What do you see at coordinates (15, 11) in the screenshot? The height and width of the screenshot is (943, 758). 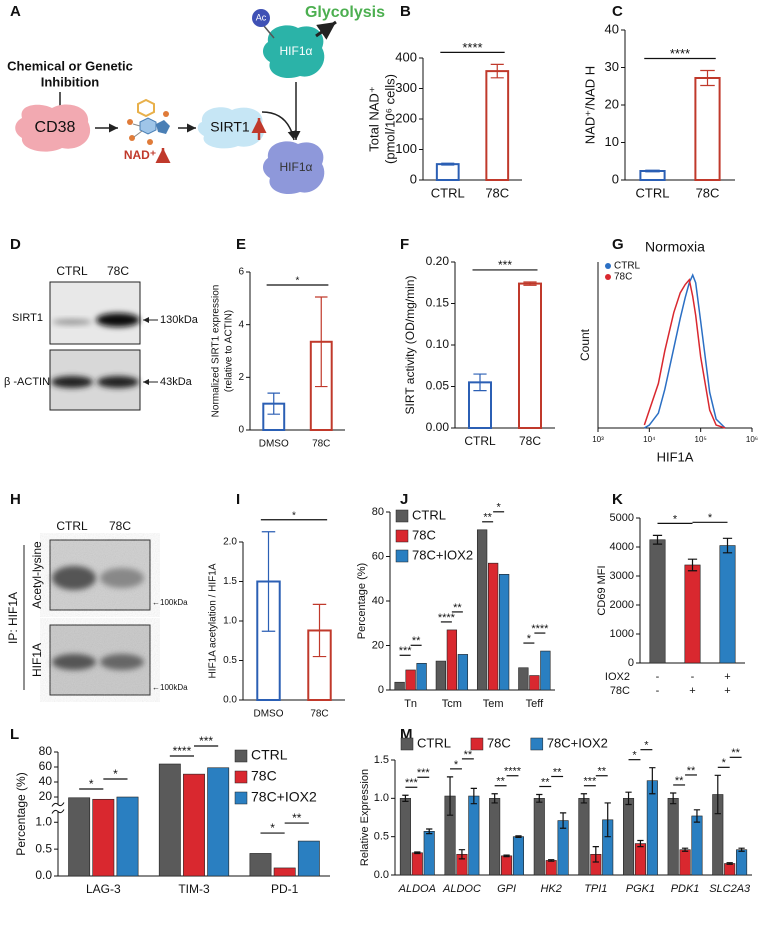 I see `panel-label: A` at bounding box center [15, 11].